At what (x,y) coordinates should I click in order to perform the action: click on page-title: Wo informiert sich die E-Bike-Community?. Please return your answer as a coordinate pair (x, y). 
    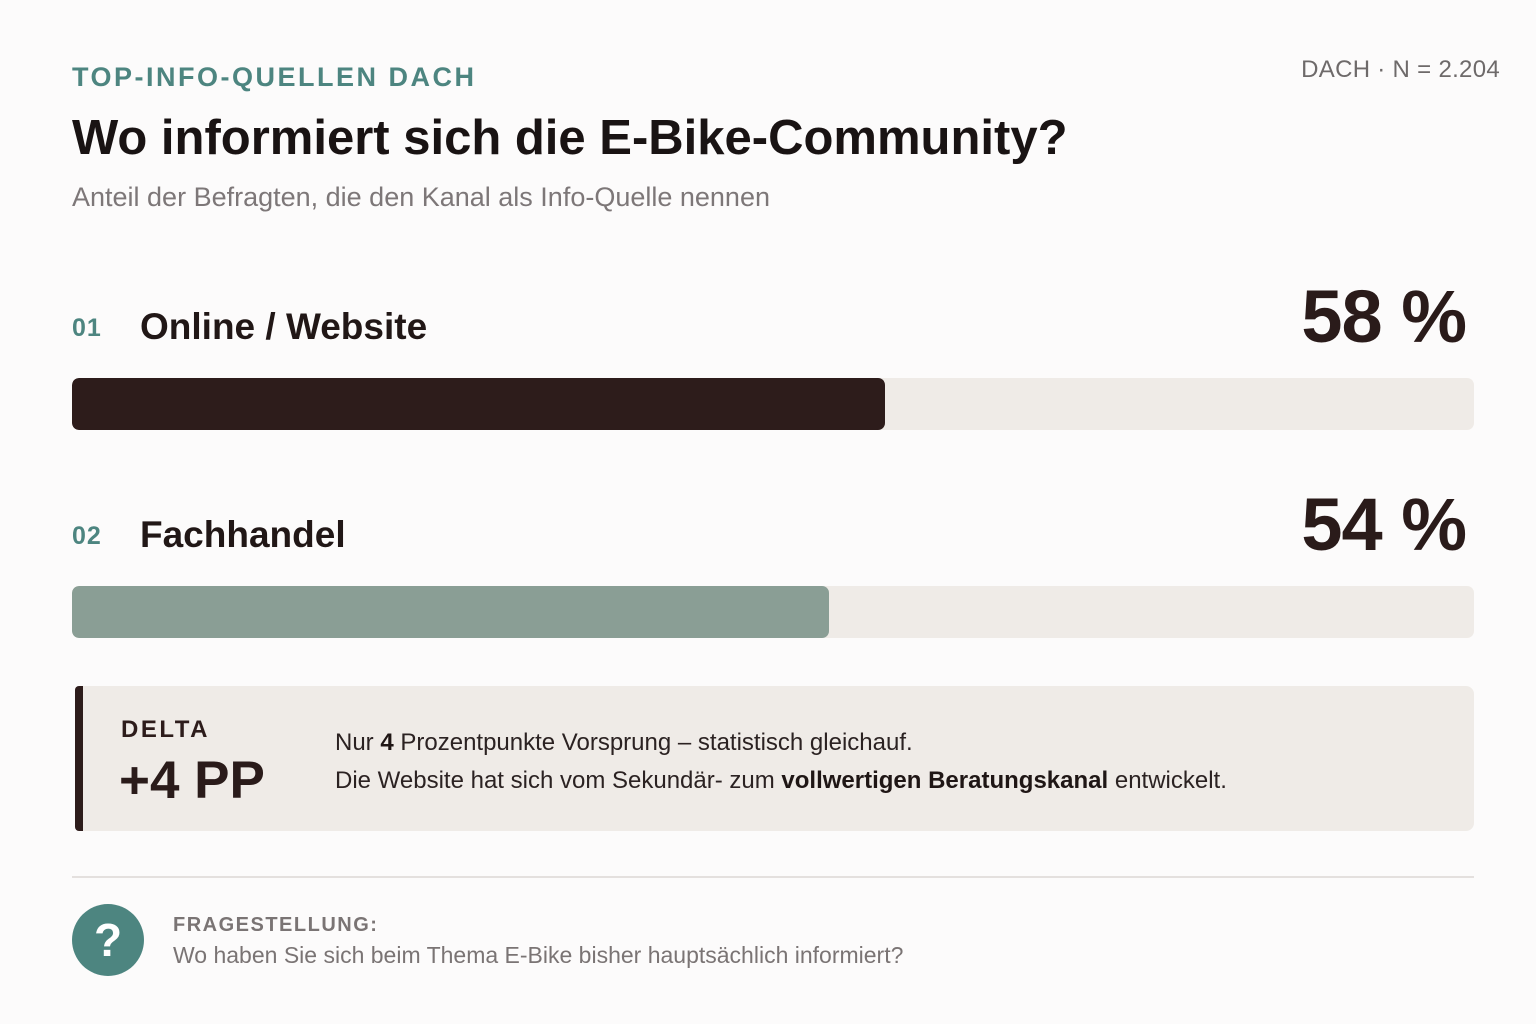
    Looking at the image, I should click on (570, 138).